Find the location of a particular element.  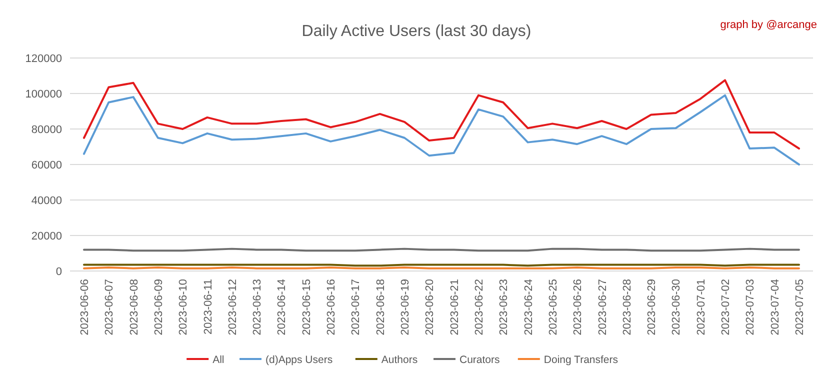

x-tick-label: 2023-07-02 is located at coordinates (726, 307).